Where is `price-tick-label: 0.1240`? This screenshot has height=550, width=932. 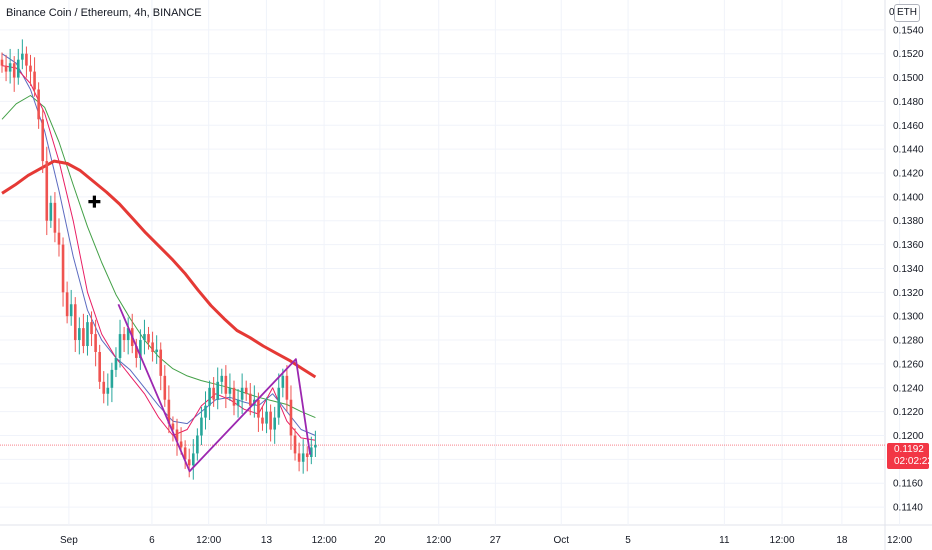
price-tick-label: 0.1240 is located at coordinates (908, 388).